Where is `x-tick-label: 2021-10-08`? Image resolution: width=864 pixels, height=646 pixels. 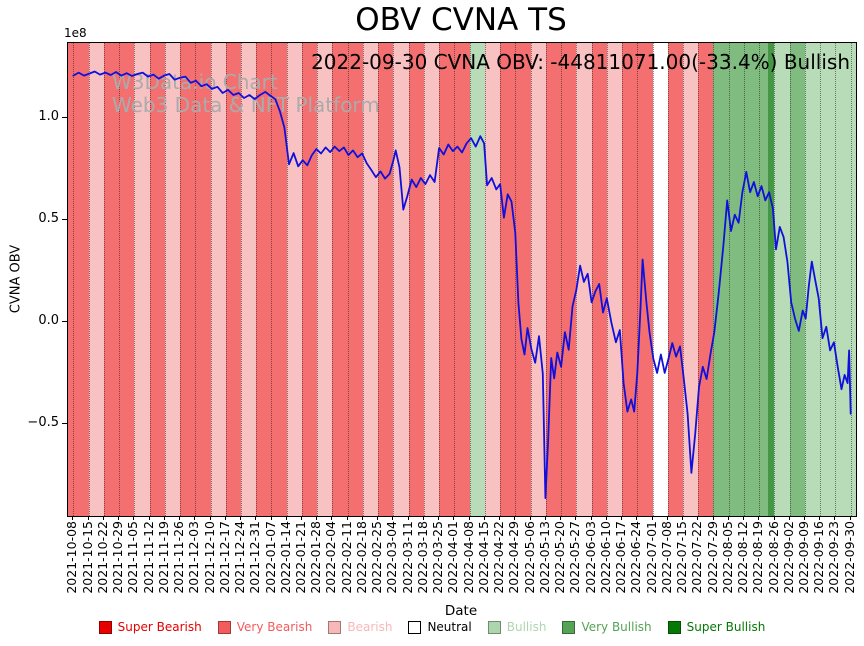 x-tick-label: 2021-10-08 is located at coordinates (72, 557).